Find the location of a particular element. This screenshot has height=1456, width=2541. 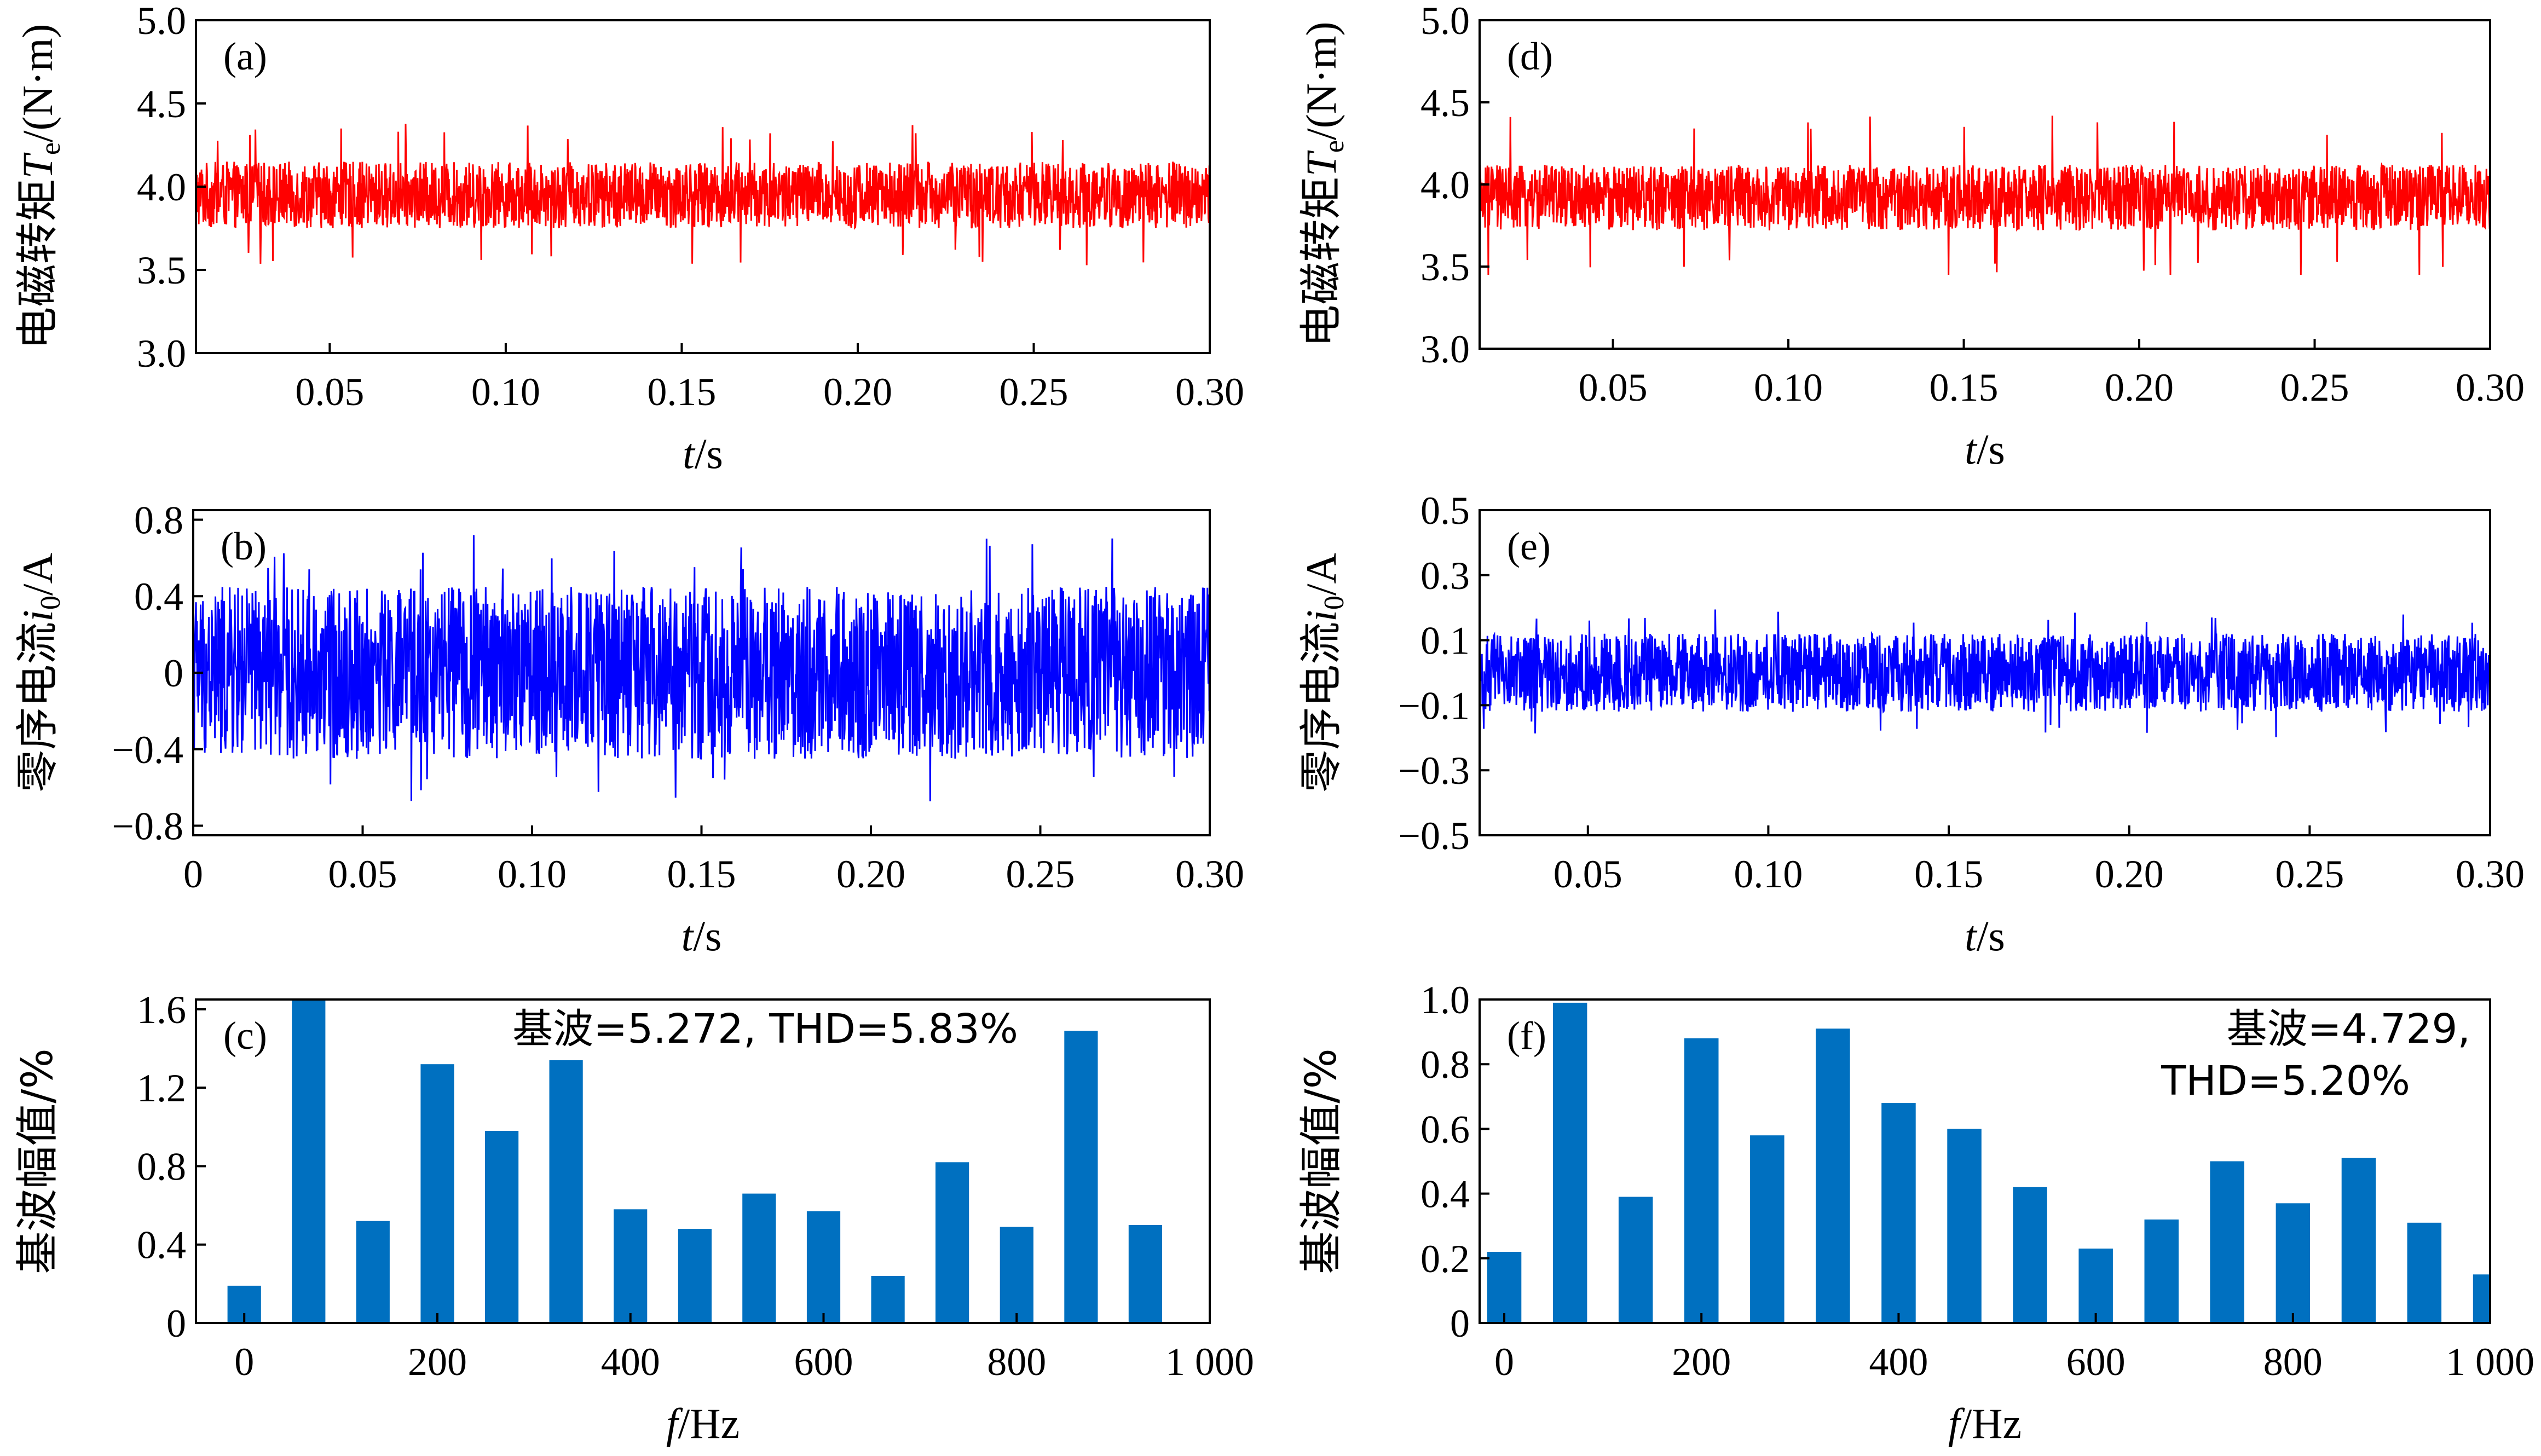

ytick-label-c-0: 0 is located at coordinates (176, 1324).